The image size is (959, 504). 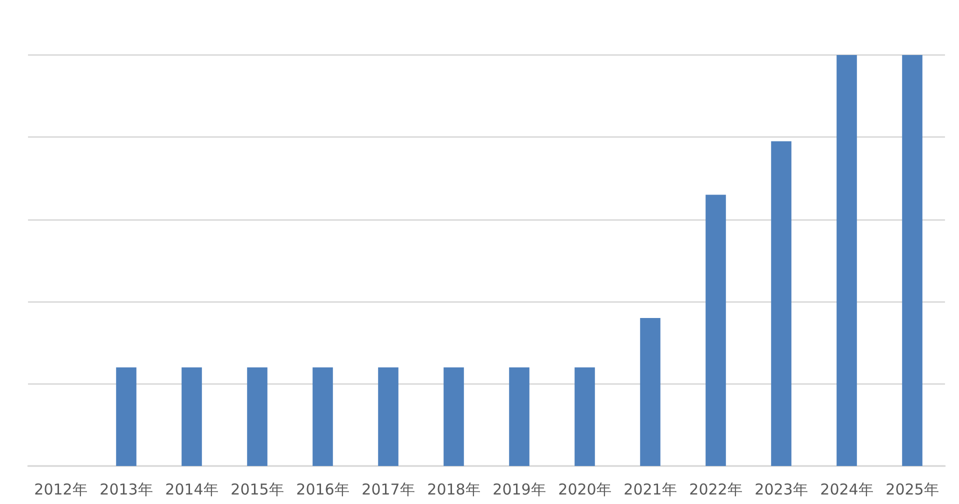 What do you see at coordinates (781, 489) in the screenshot?
I see `x-tick-label: 2023年` at bounding box center [781, 489].